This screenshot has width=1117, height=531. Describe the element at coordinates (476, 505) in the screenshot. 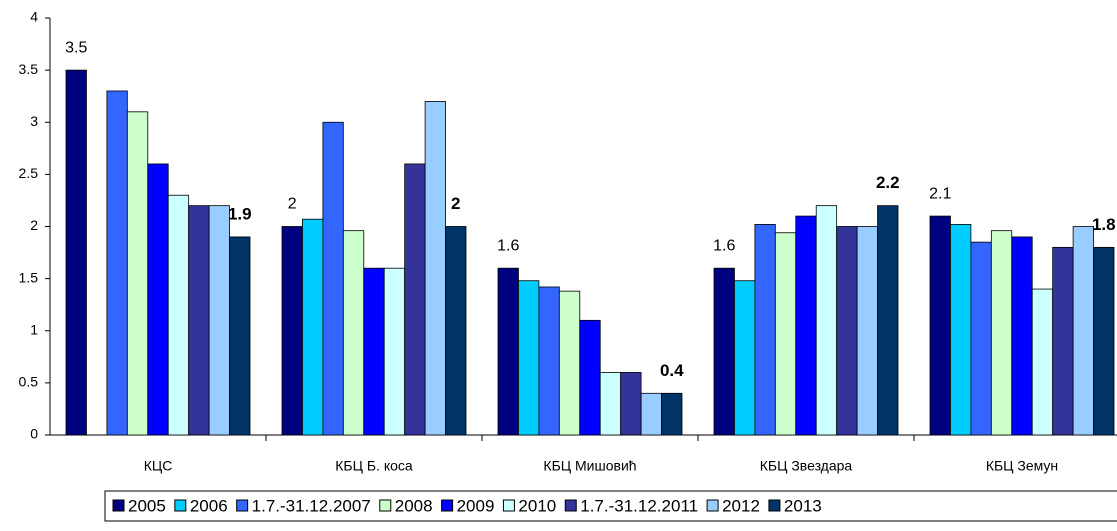

I see `legend-label: 2009` at that location.